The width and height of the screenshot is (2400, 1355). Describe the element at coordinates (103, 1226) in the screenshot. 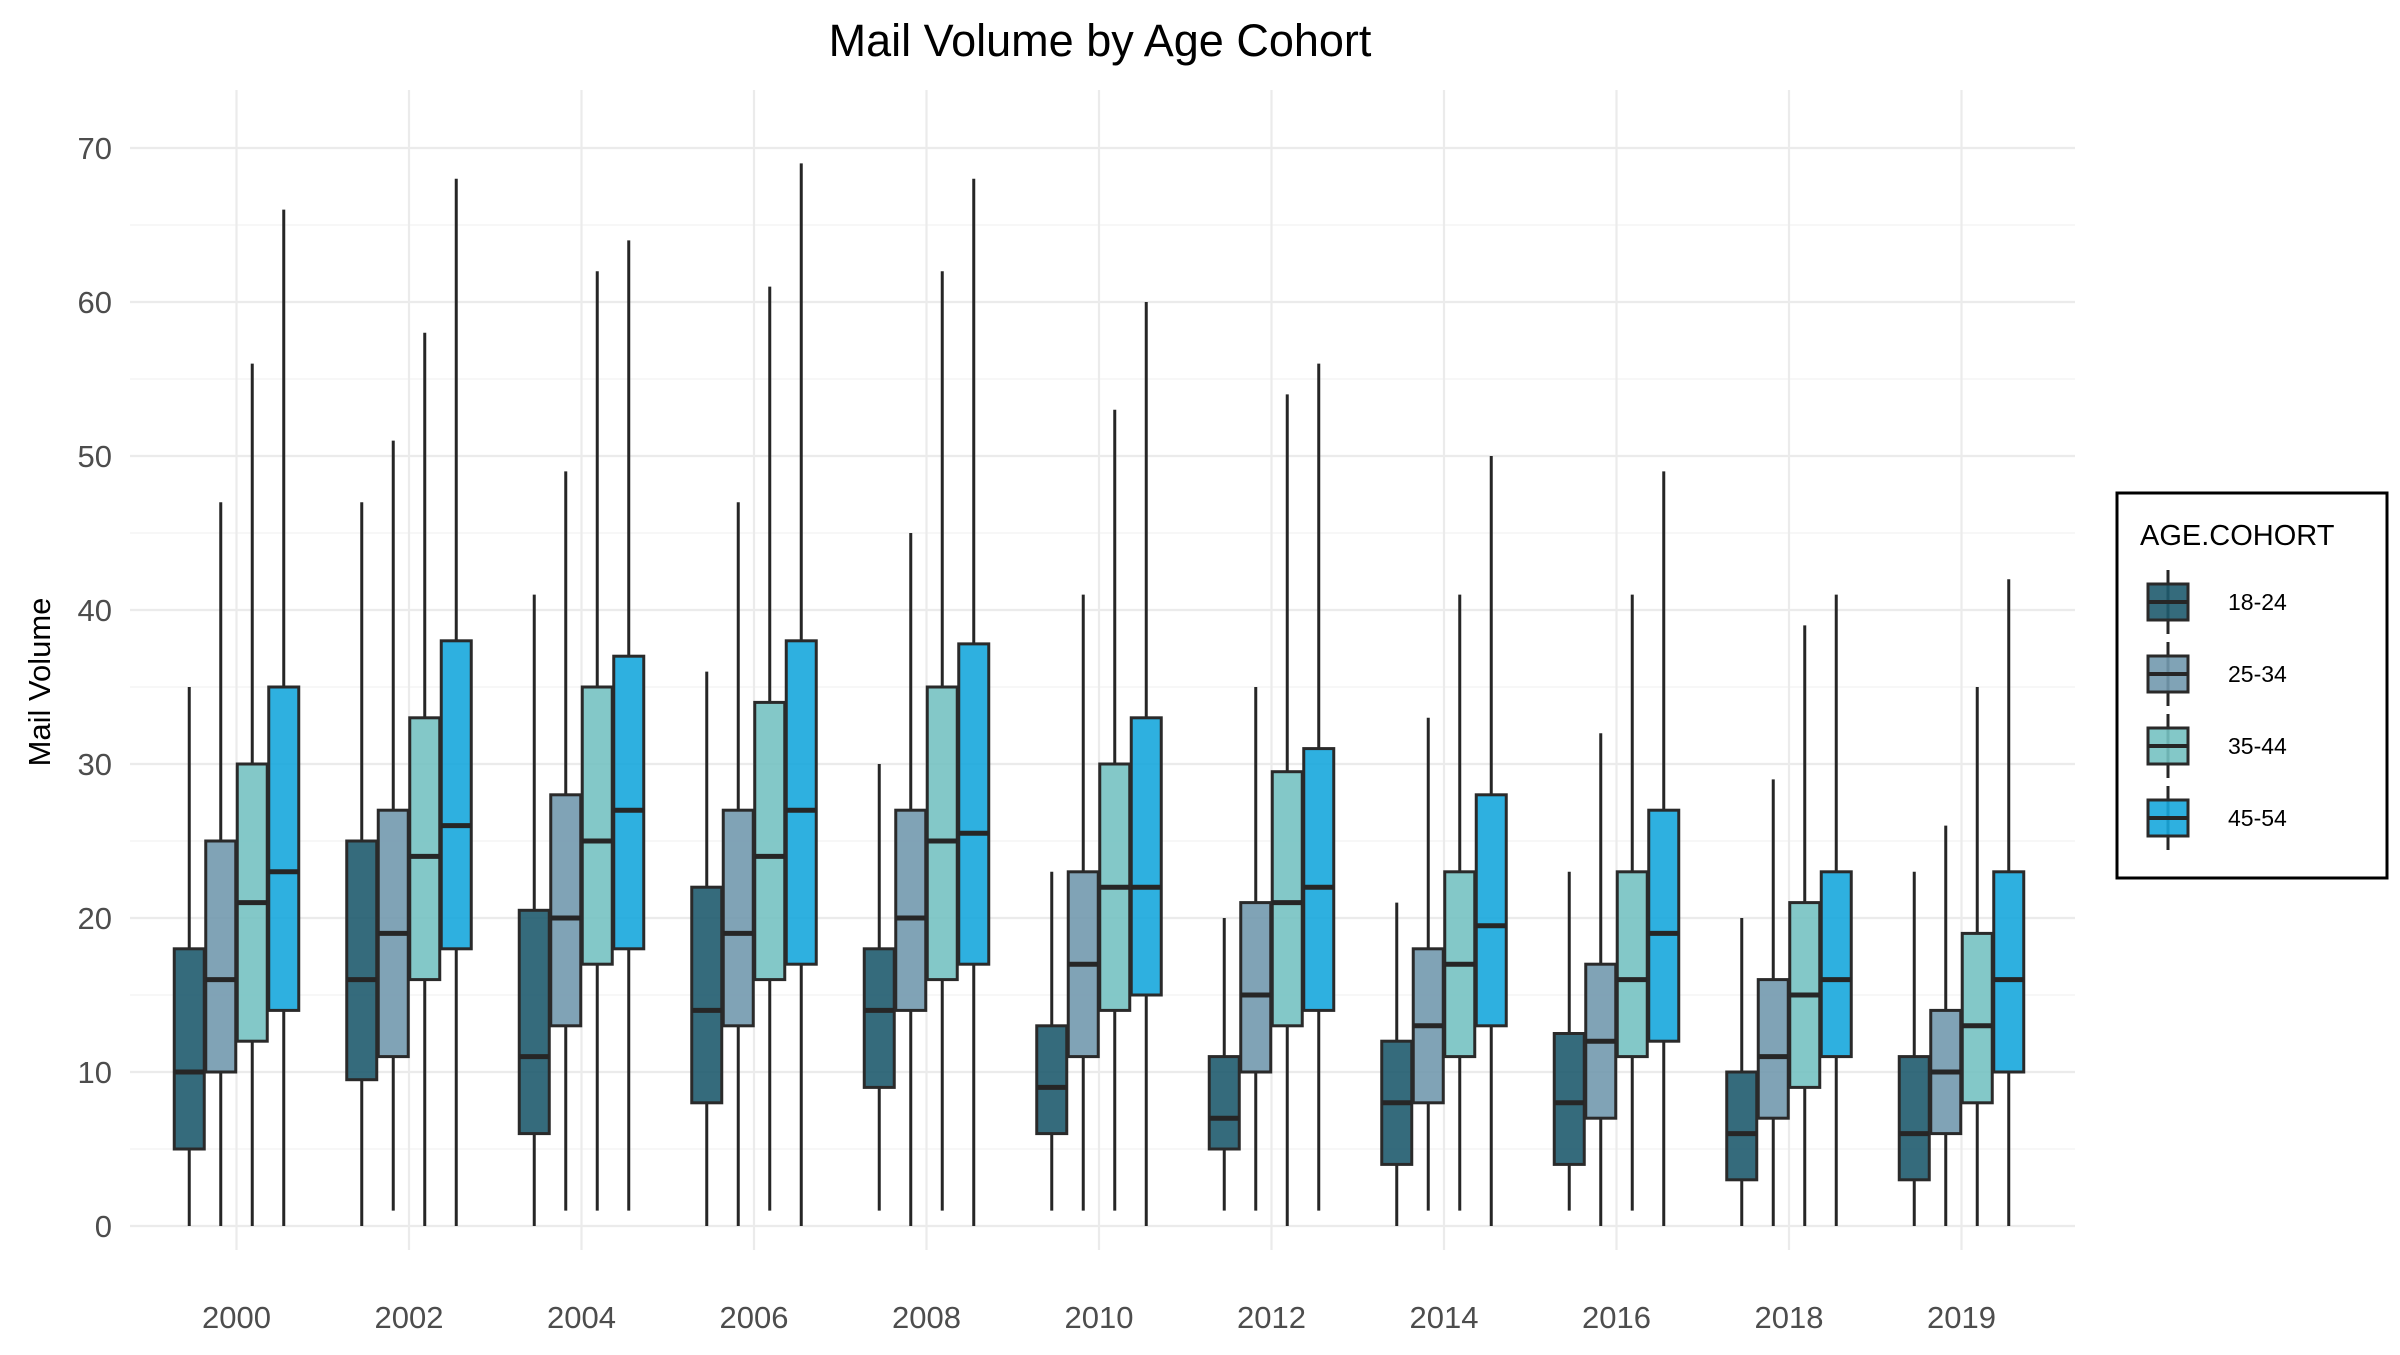

I see `y-tick-label: 0` at that location.